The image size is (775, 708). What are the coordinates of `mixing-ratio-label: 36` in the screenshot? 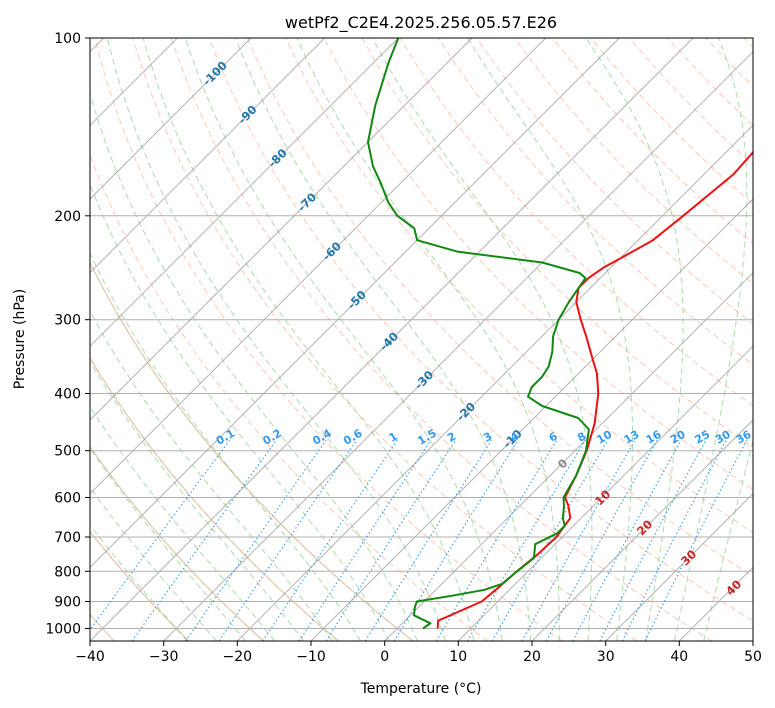 It's located at (744, 437).